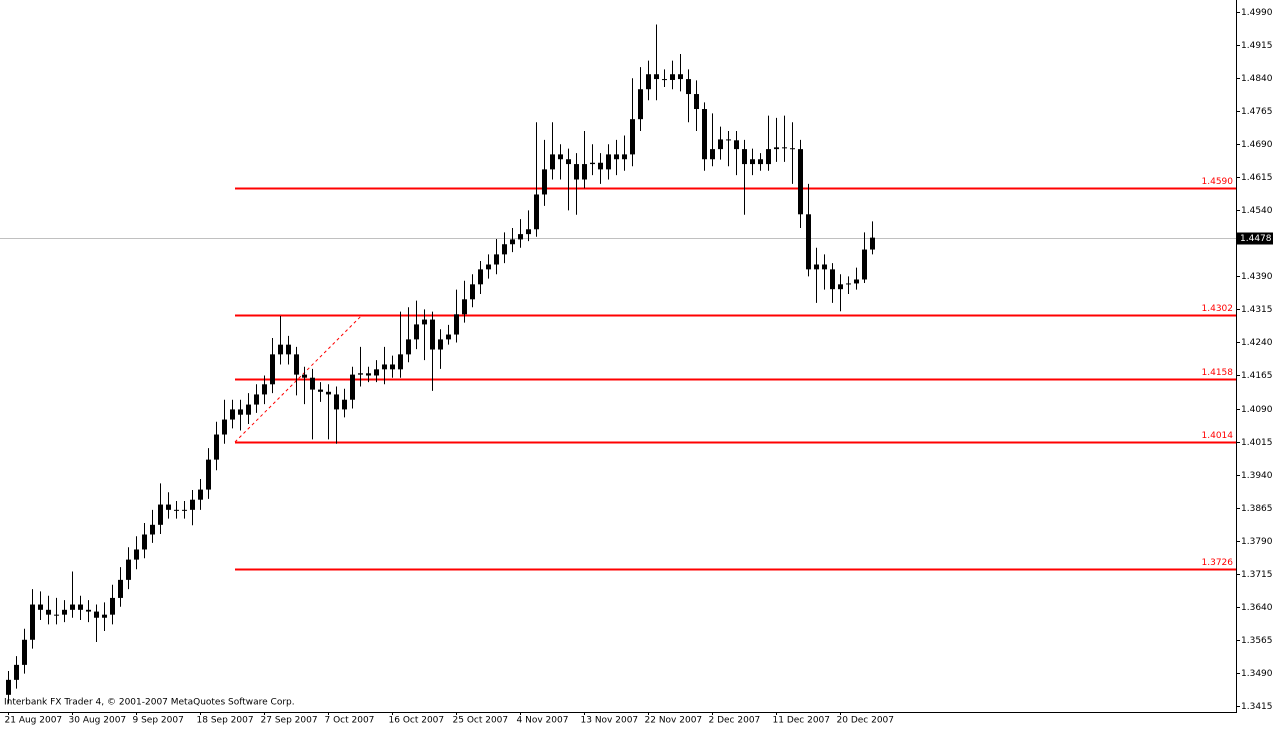 Image resolution: width=1274 pixels, height=732 pixels. What do you see at coordinates (674, 721) in the screenshot?
I see `x-tick-label: 22 Nov 2007` at bounding box center [674, 721].